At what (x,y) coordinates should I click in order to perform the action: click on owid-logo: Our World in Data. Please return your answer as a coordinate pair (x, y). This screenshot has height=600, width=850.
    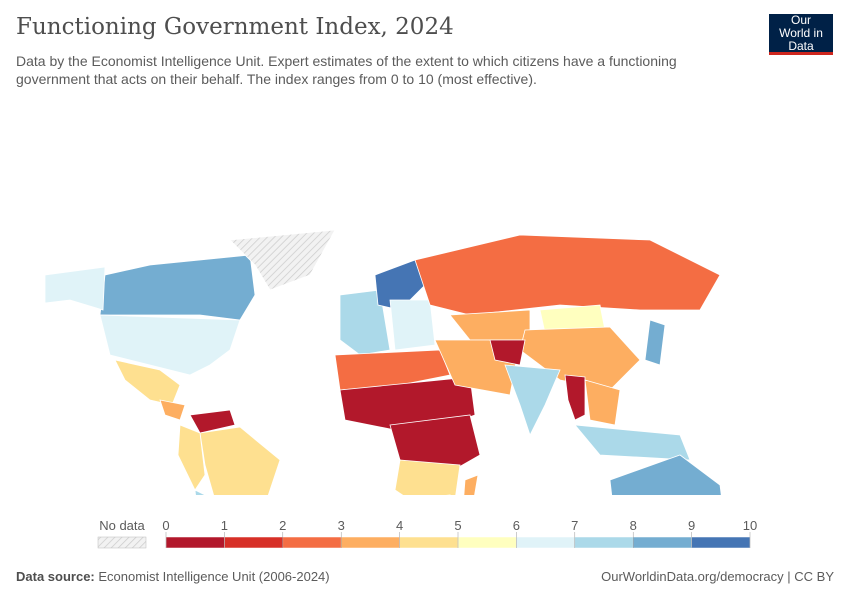
    Looking at the image, I should click on (801, 33).